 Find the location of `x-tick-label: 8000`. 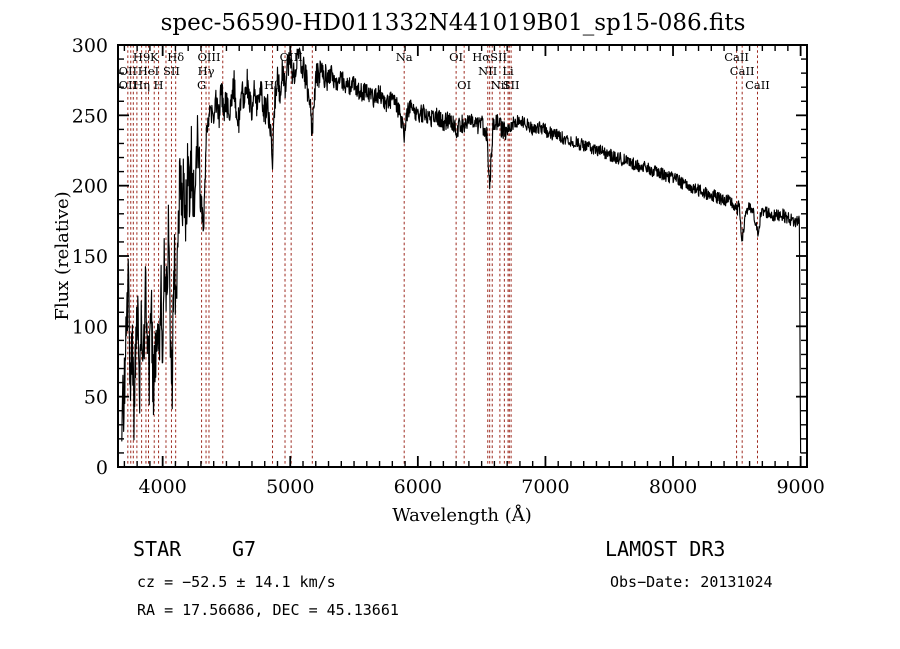

x-tick-label: 8000 is located at coordinates (673, 487).